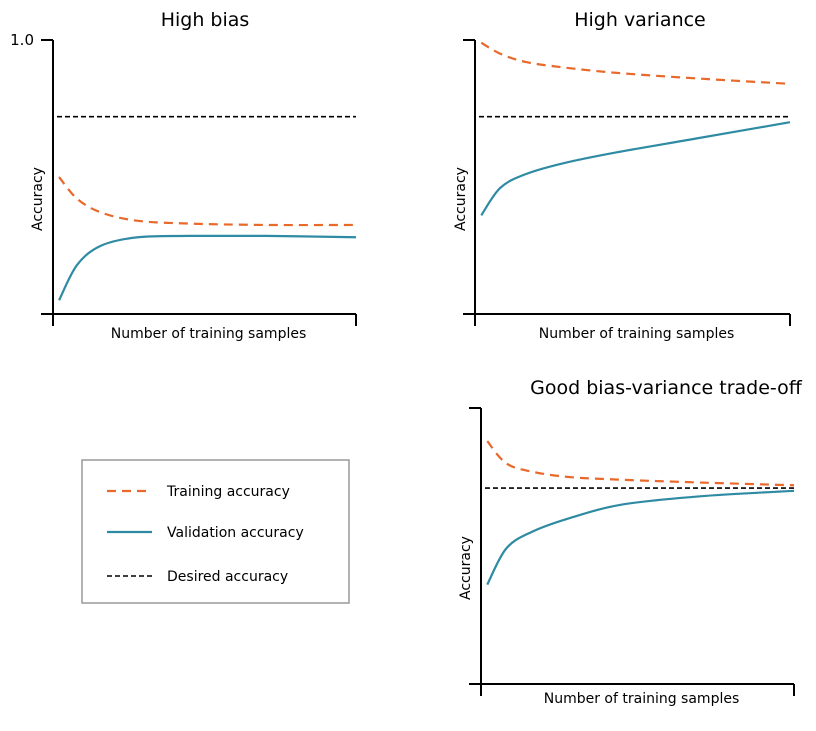  Describe the element at coordinates (205, 20) in the screenshot. I see `chart-title: High bias` at that location.